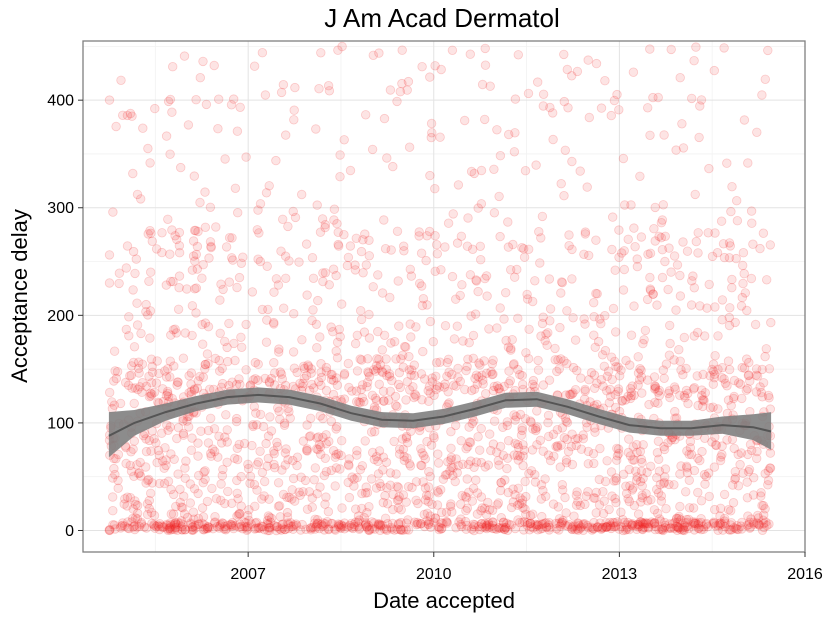  I want to click on x-axis-title: Date accepted, so click(444, 600).